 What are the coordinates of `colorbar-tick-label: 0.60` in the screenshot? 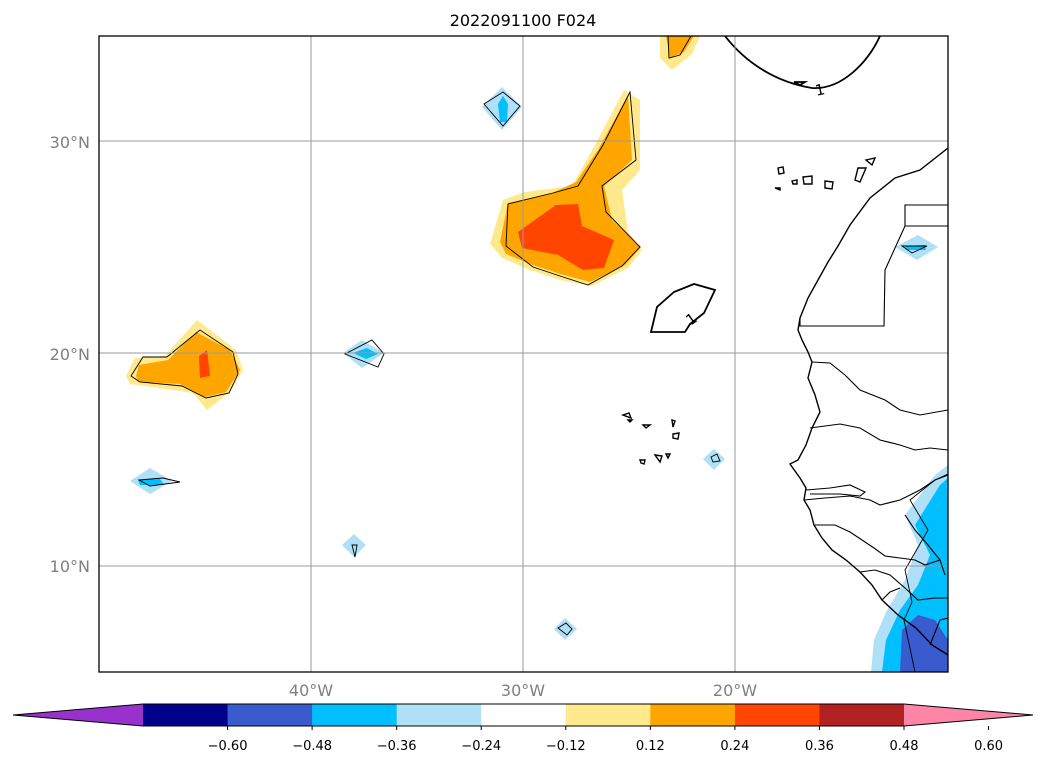 It's located at (988, 746).